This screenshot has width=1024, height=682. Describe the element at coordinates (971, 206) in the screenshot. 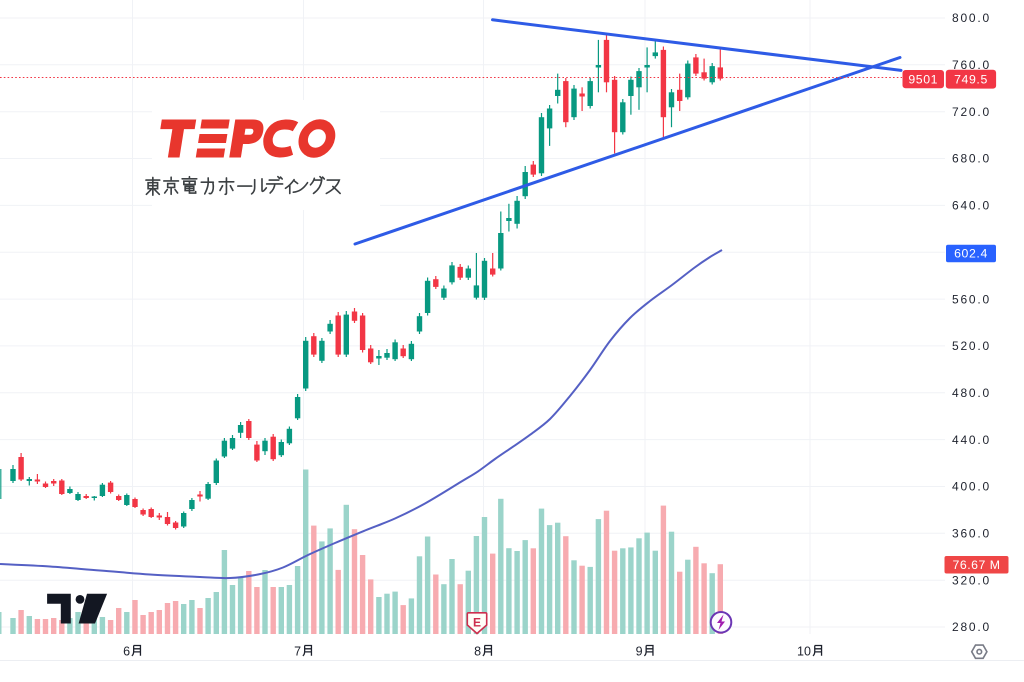

I see `svg-text: 640.0` at that location.